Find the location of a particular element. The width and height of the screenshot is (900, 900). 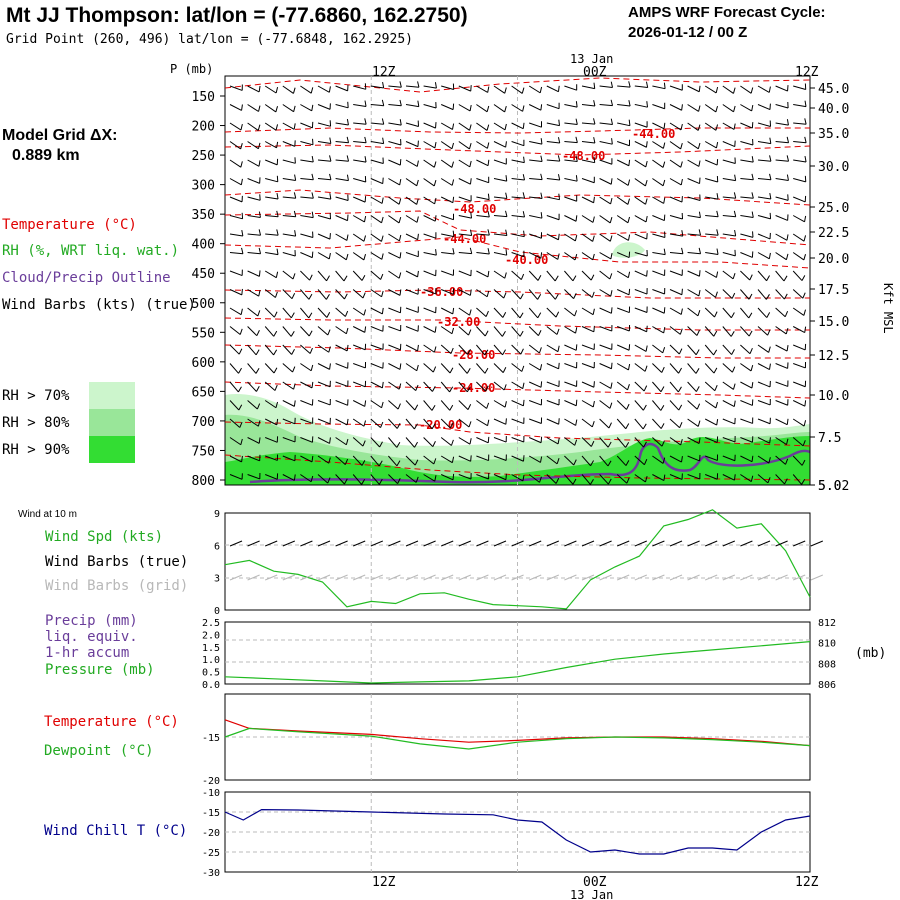

pressure-tick-label: 400 is located at coordinates (203, 245).